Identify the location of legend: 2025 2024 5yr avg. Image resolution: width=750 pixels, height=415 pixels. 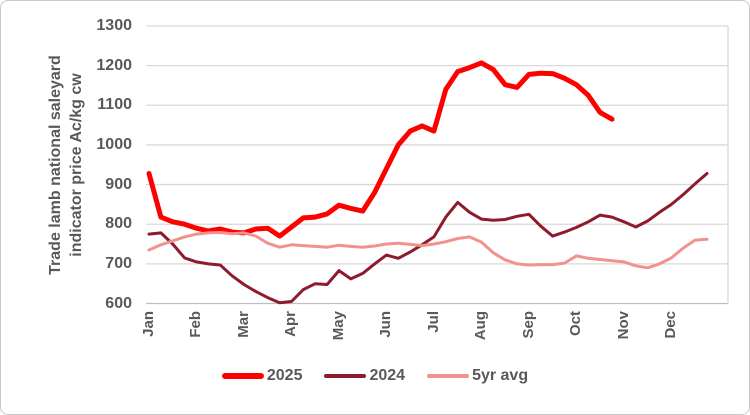
(375, 376).